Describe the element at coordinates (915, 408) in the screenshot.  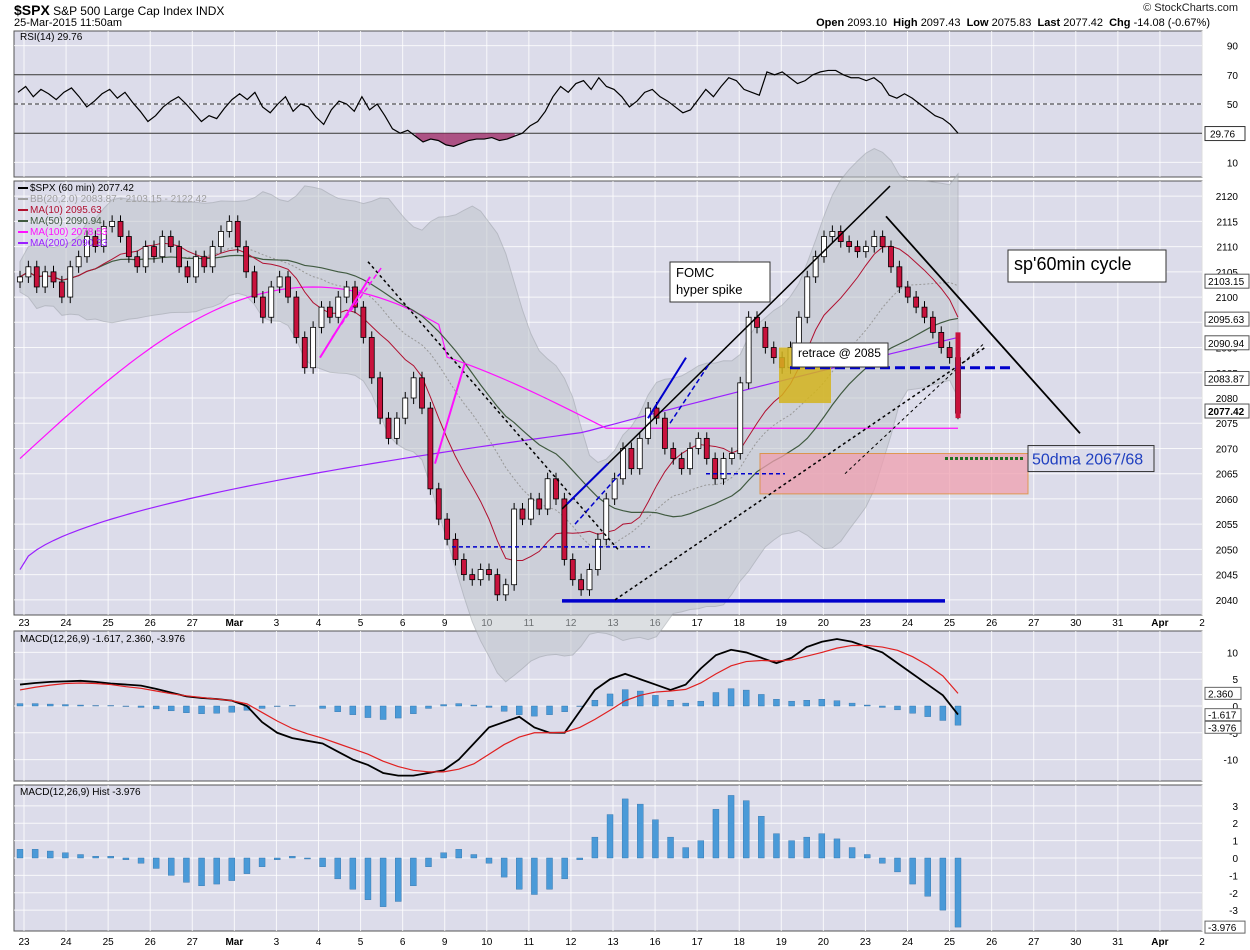
I see `wedge-lower-line` at that location.